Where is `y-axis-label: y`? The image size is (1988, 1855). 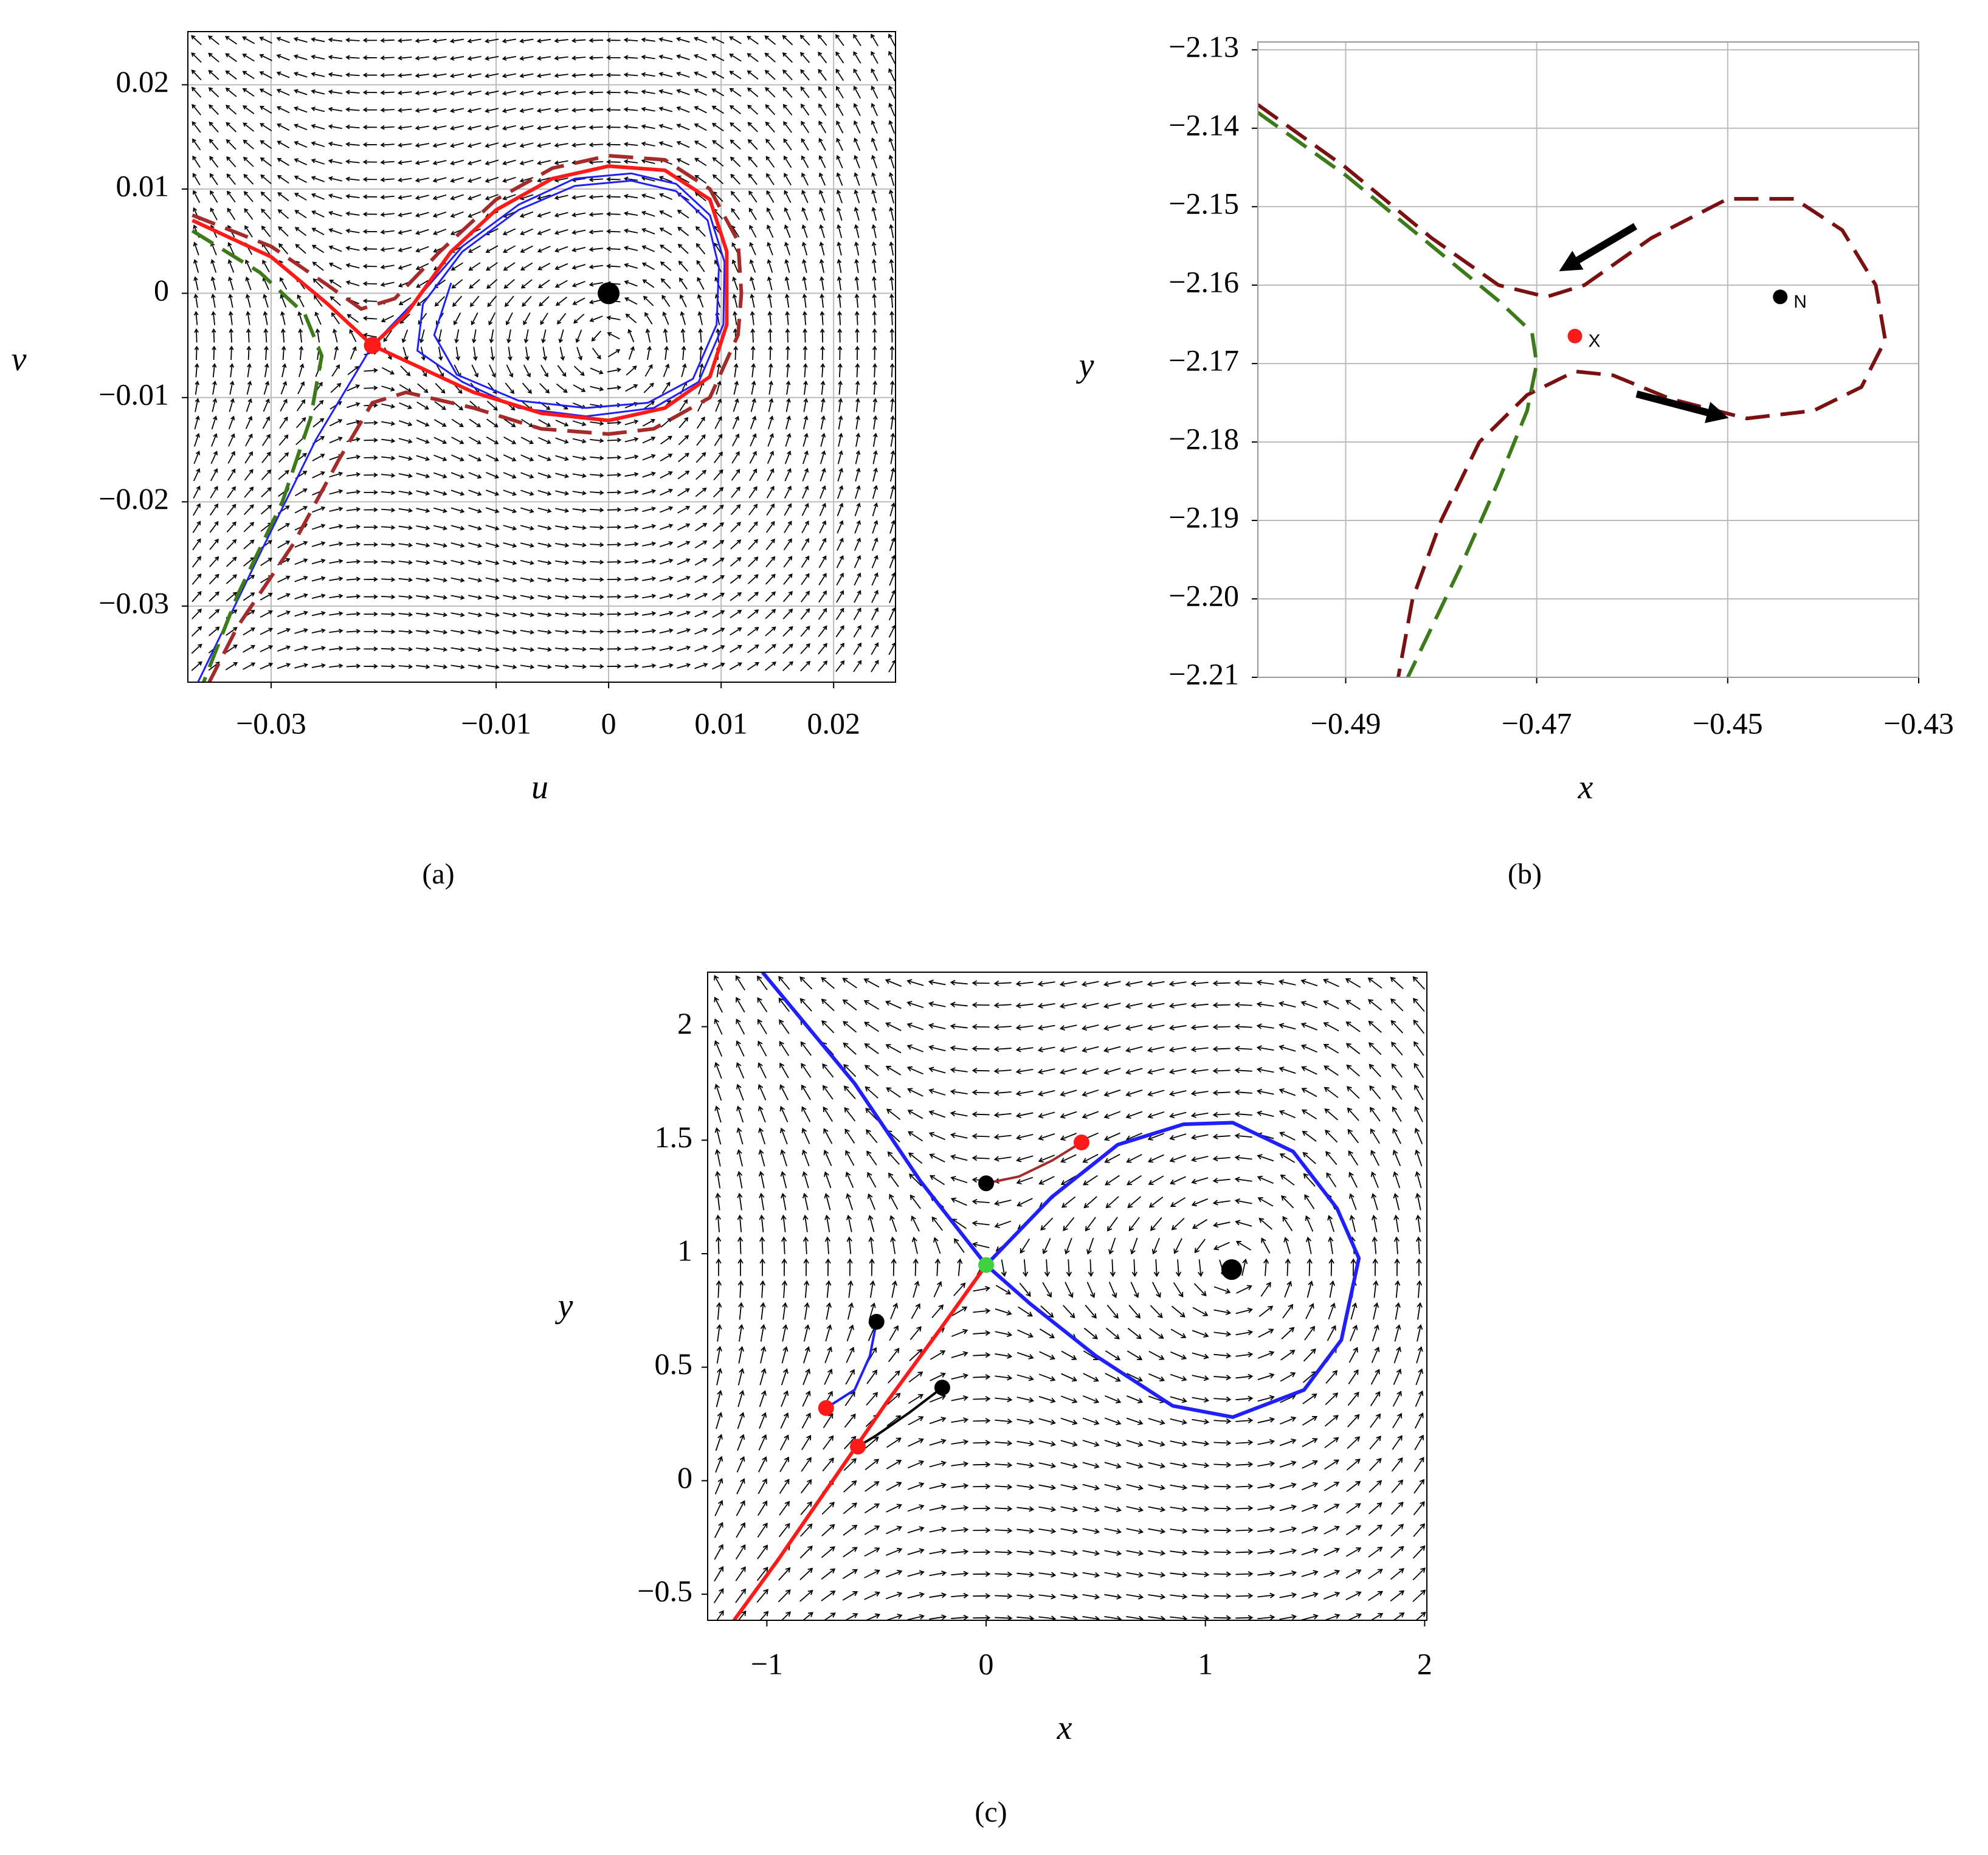
y-axis-label: y is located at coordinates (564, 1306).